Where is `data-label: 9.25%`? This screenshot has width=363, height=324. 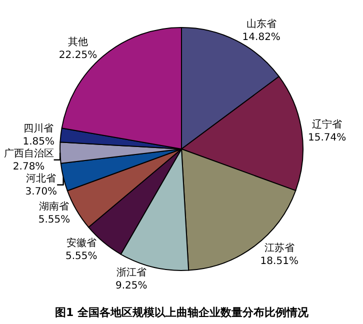 data-label: 9.25% is located at coordinates (132, 286).